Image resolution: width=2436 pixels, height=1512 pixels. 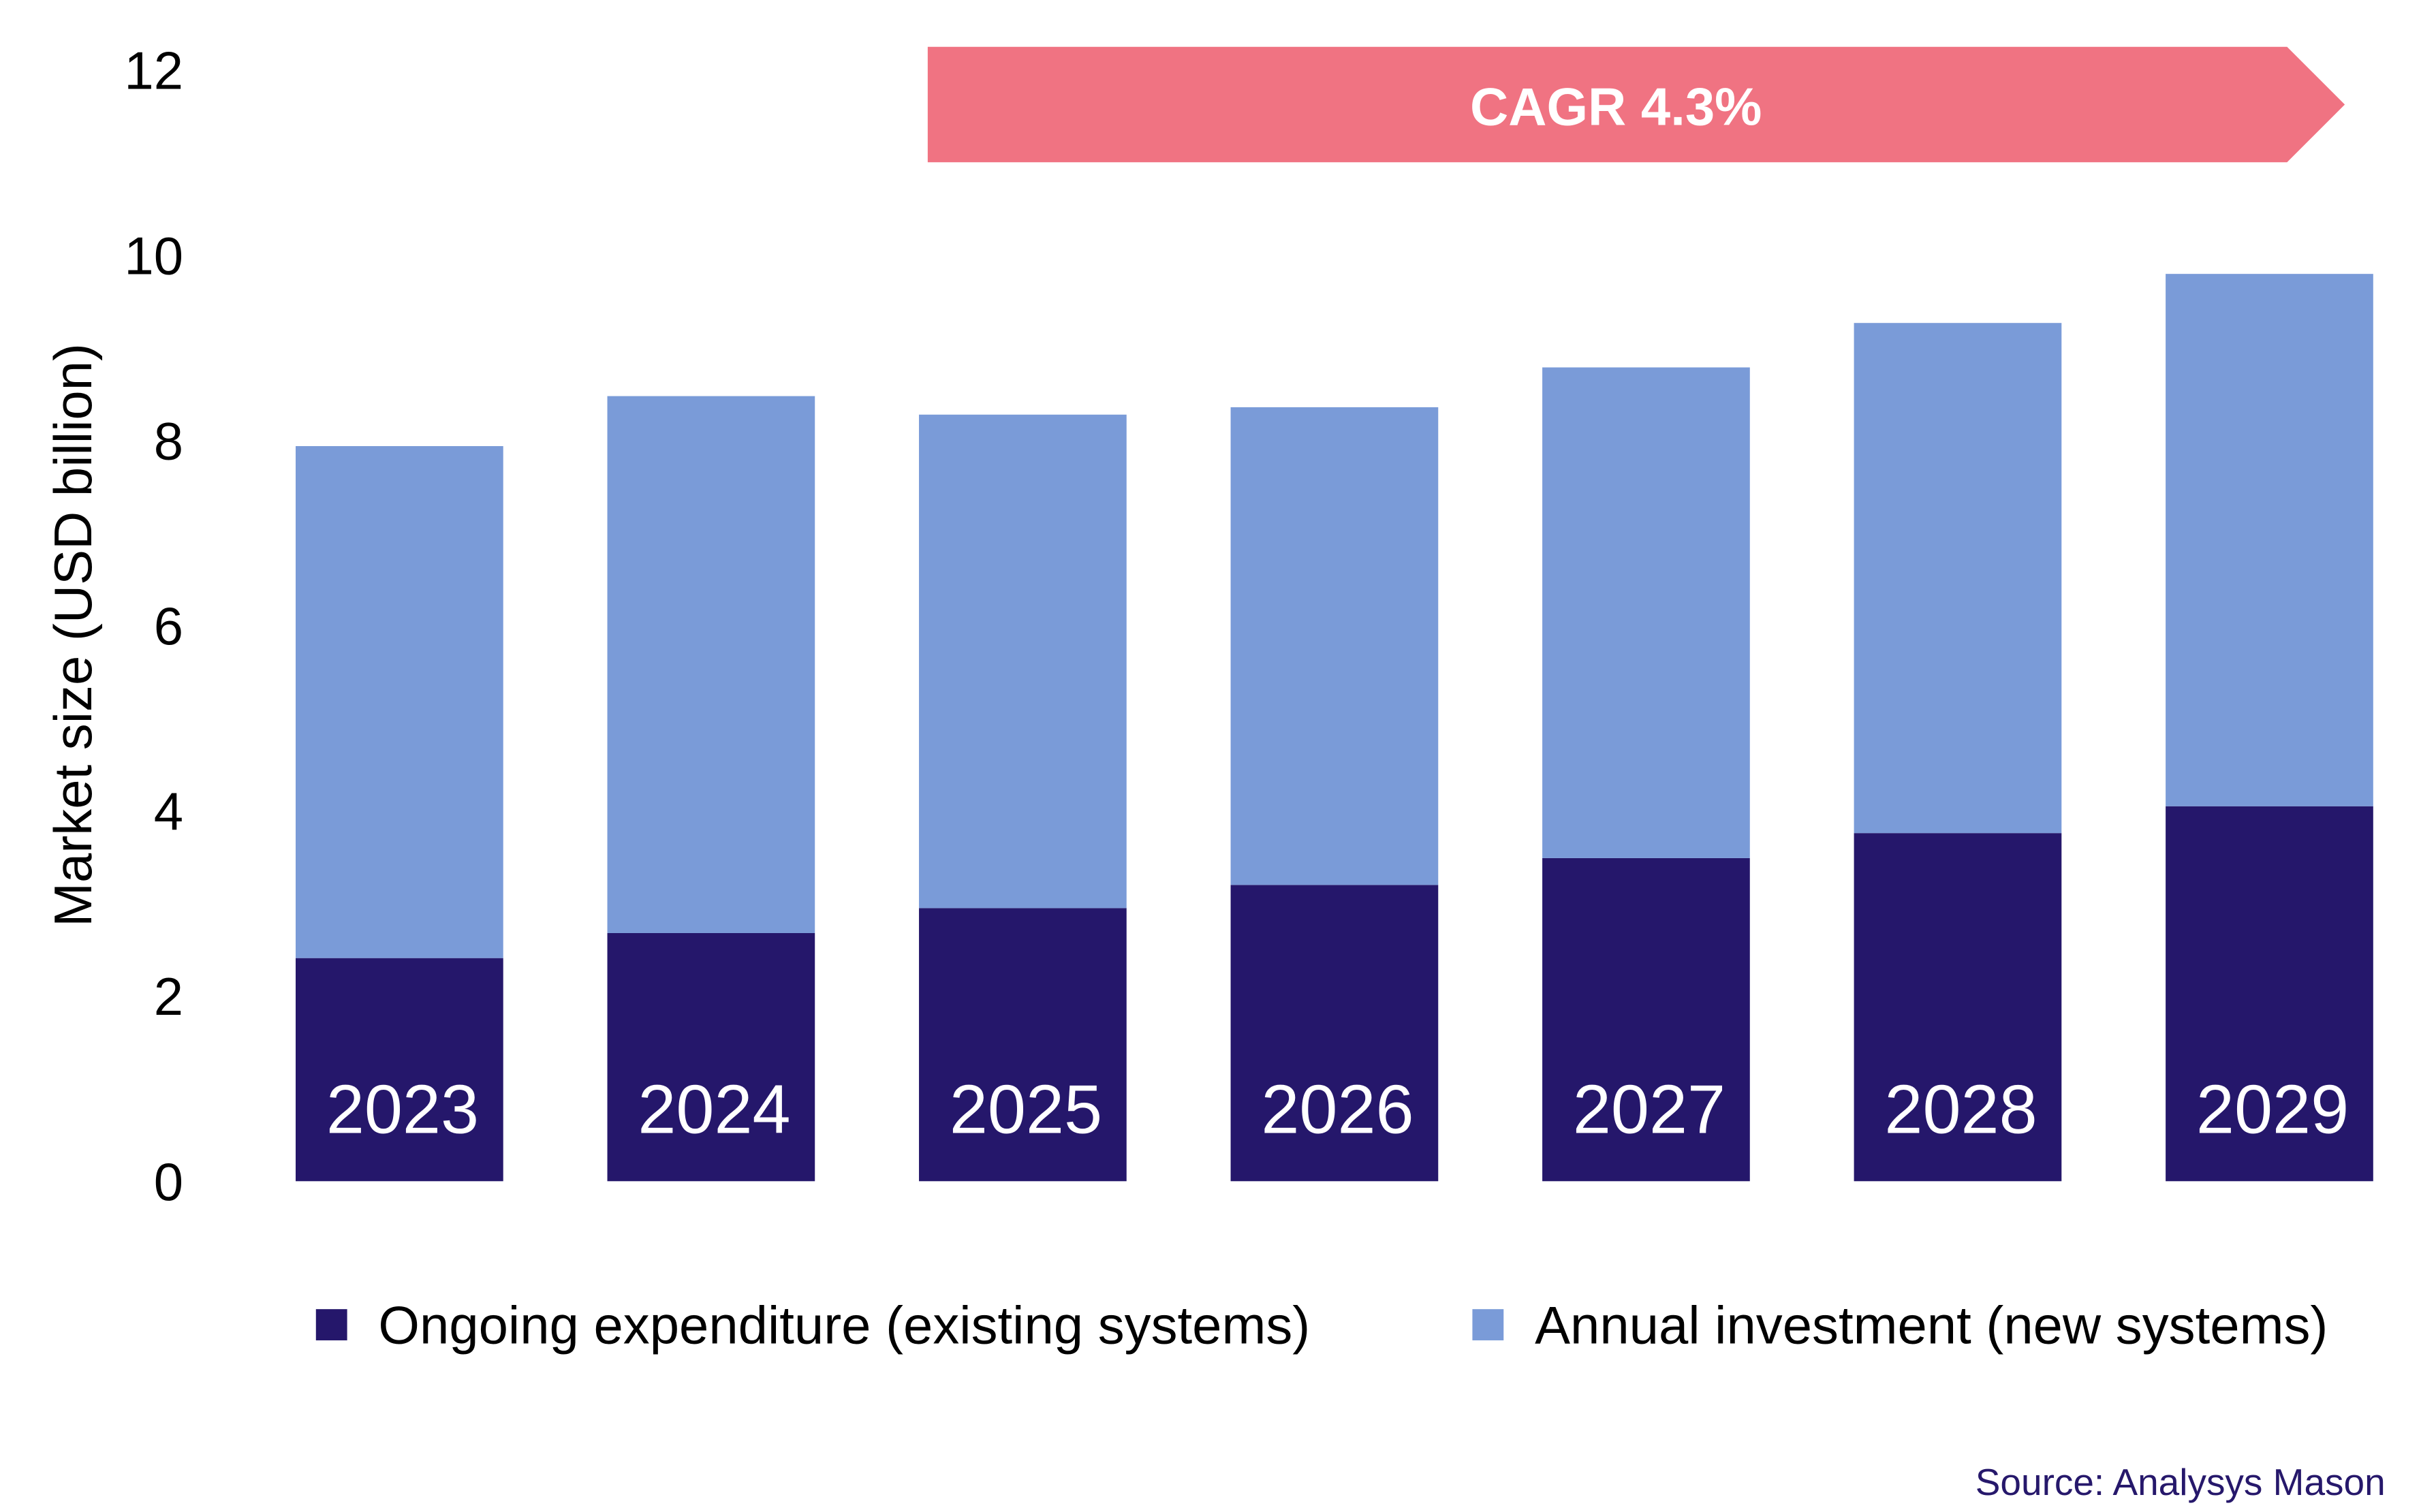 What do you see at coordinates (1960, 1109) in the screenshot?
I see `x-category-label: 2028` at bounding box center [1960, 1109].